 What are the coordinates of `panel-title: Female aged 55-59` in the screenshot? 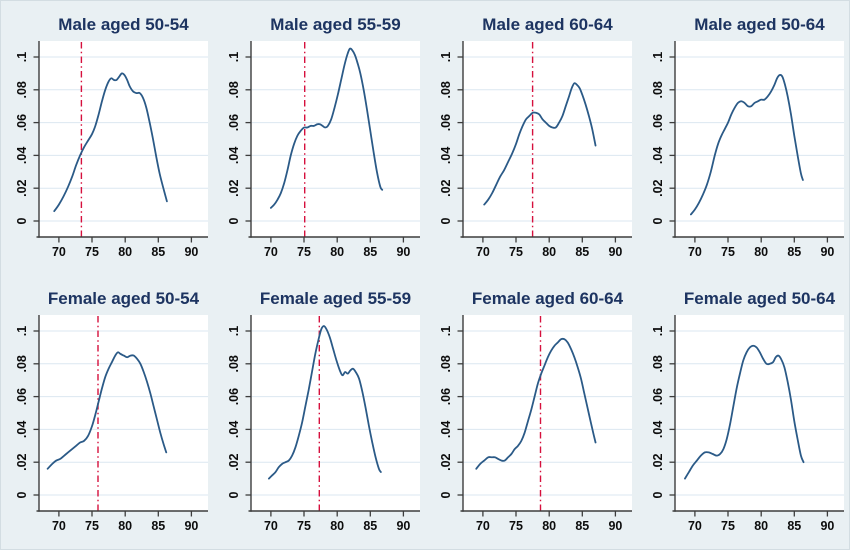 It's located at (335, 298).